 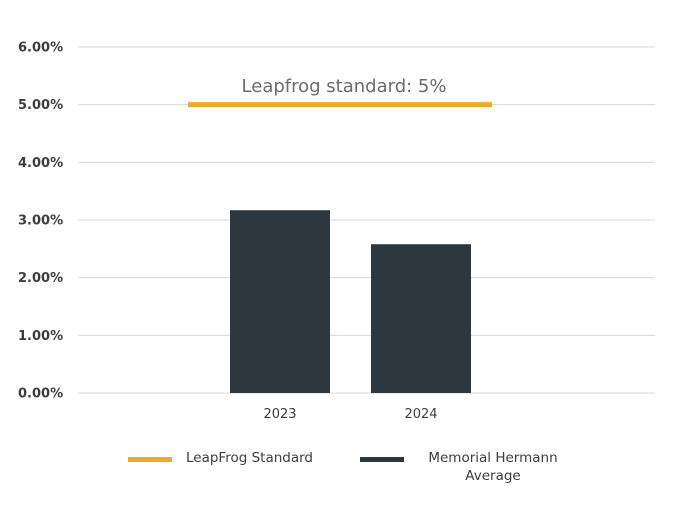 I want to click on reference-line-group: Leapfrog standard: 5%, so click(x=340, y=92).